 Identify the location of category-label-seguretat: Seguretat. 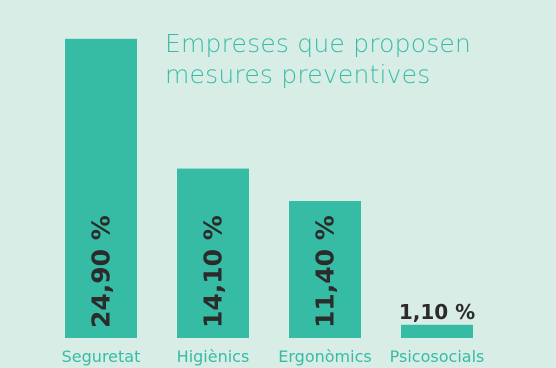
(101, 356).